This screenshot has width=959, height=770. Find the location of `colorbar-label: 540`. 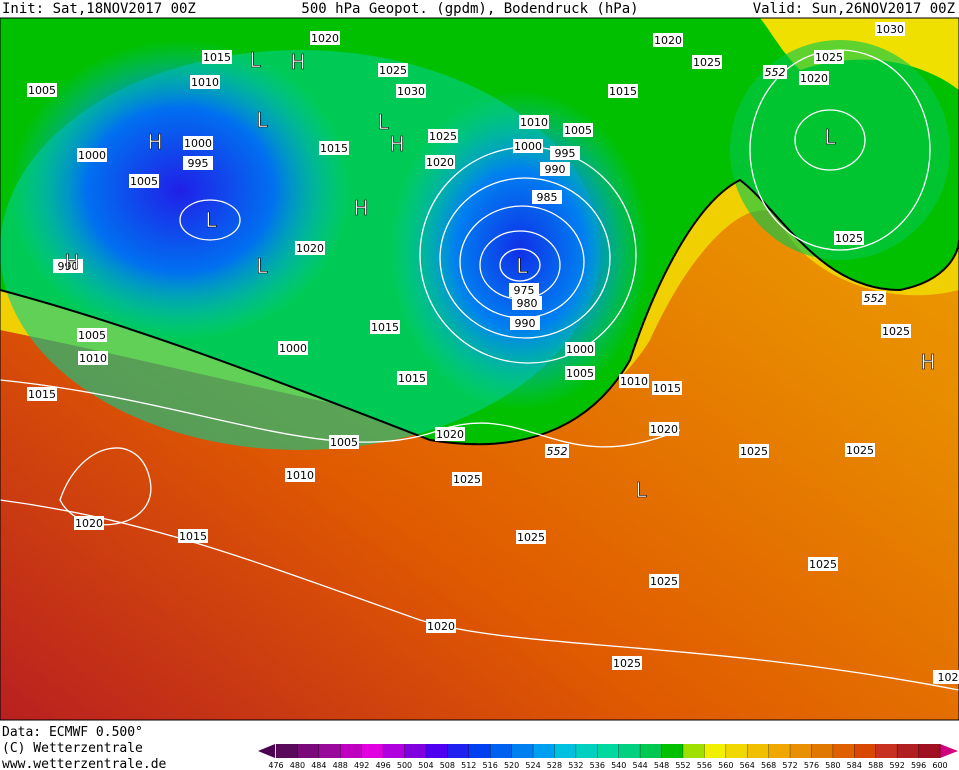

colorbar-label: 540 is located at coordinates (618, 765).